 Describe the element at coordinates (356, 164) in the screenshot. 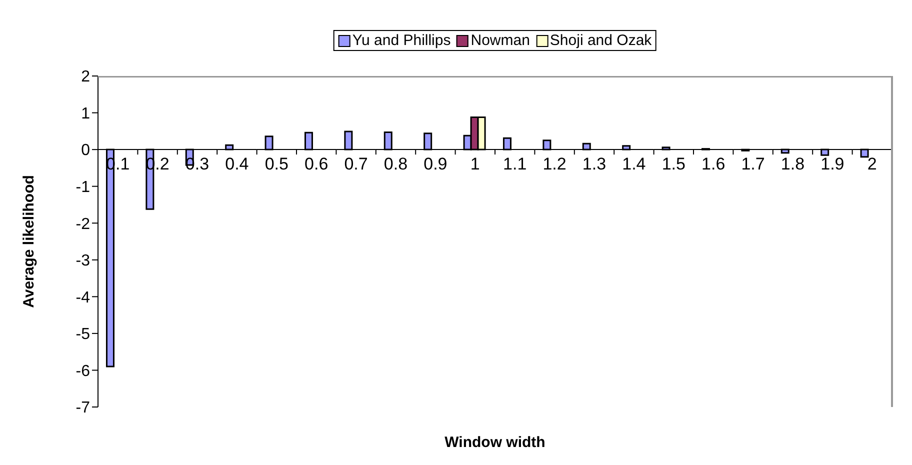

I see `x-tick-label: 0.7` at that location.